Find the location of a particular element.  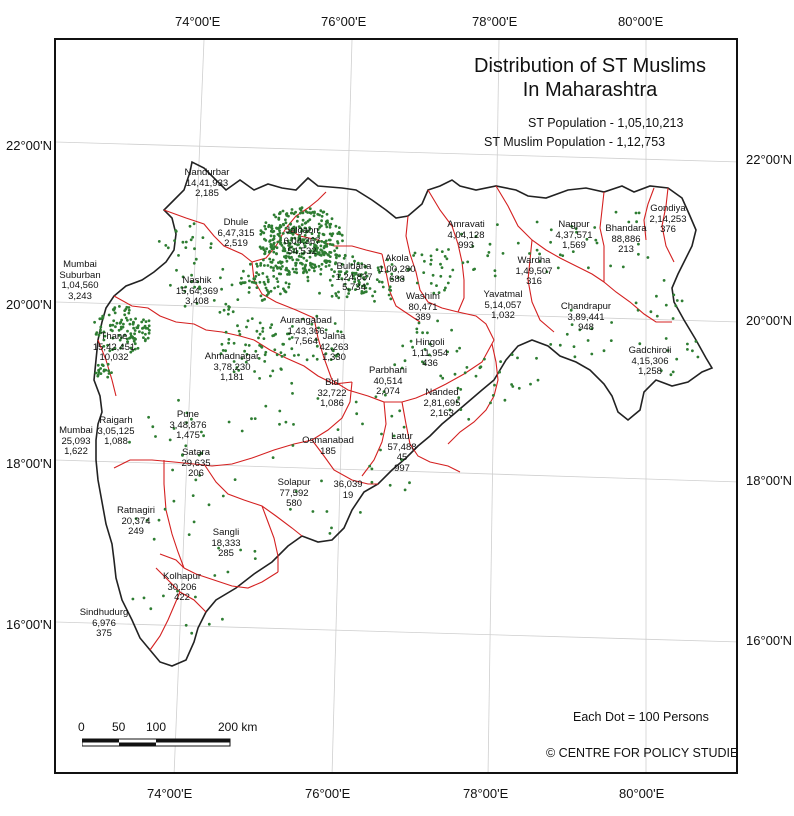

district-muslim: 1,569 is located at coordinates (574, 245).